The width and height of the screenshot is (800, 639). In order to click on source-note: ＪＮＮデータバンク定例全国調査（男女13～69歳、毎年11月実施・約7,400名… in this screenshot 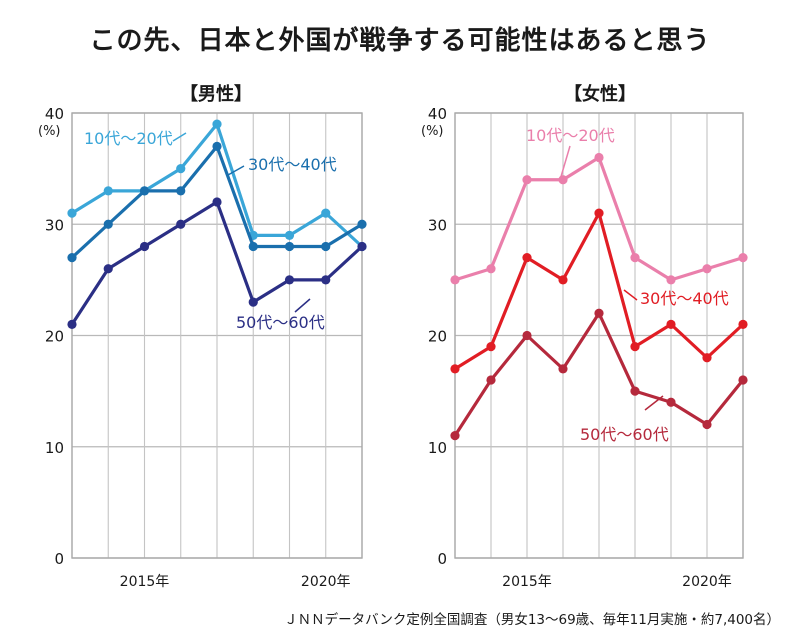, I will do `click(532, 620)`.